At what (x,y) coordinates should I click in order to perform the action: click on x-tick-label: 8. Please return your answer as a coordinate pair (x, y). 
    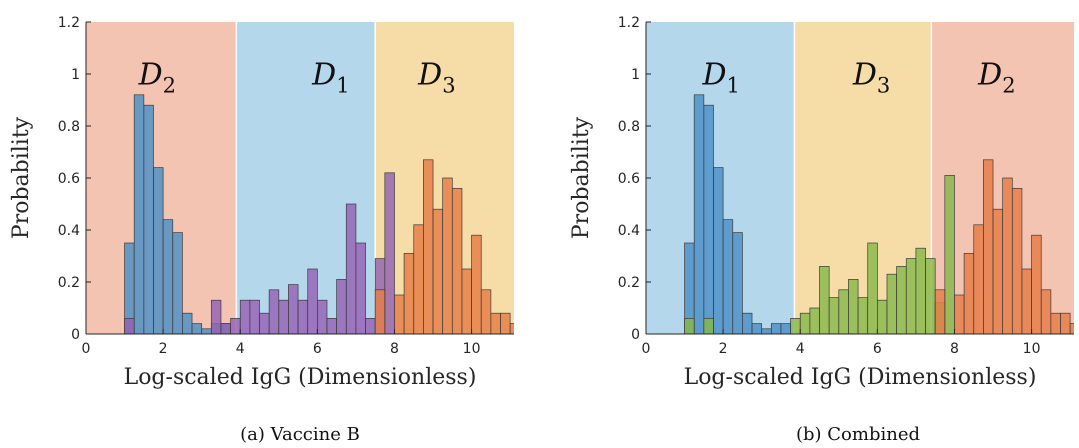
    Looking at the image, I should click on (954, 349).